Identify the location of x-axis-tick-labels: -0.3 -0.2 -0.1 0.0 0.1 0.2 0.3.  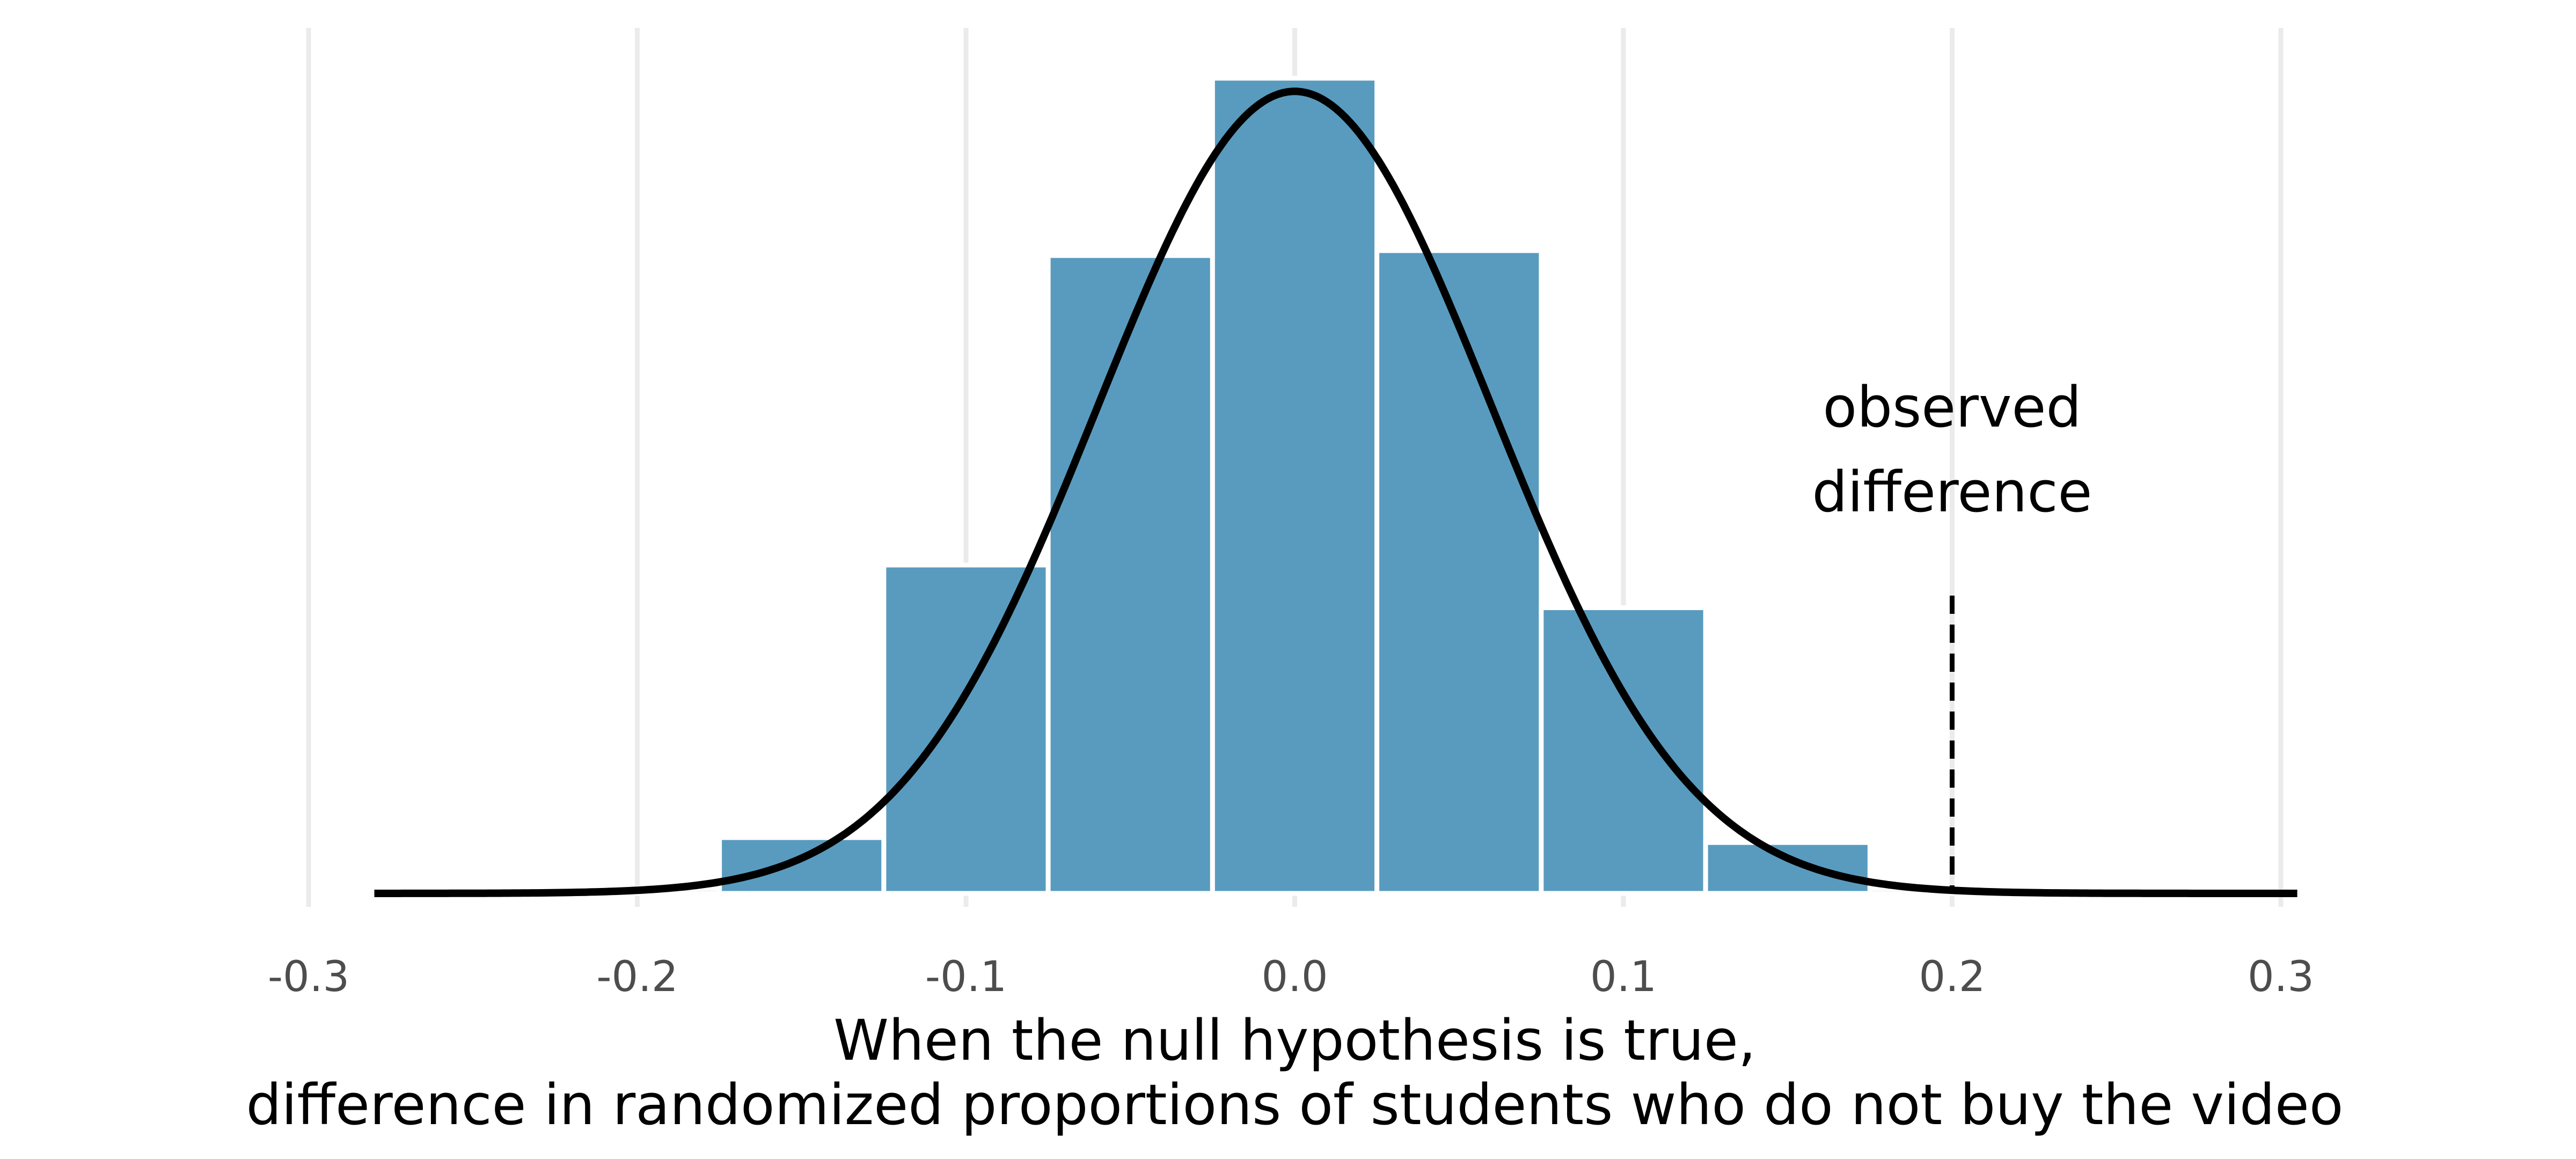
(1291, 977).